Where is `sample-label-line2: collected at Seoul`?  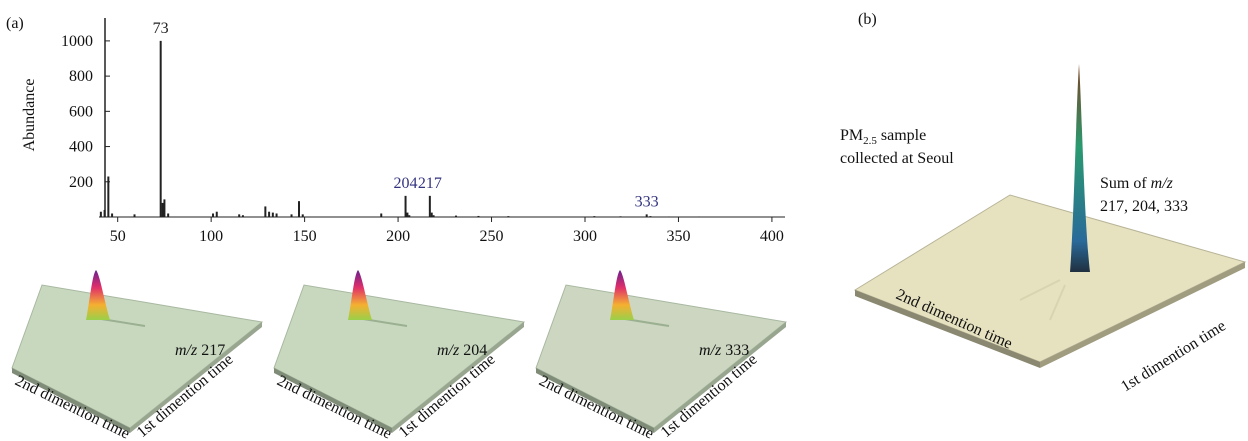
sample-label-line2: collected at Seoul is located at coordinates (897, 158).